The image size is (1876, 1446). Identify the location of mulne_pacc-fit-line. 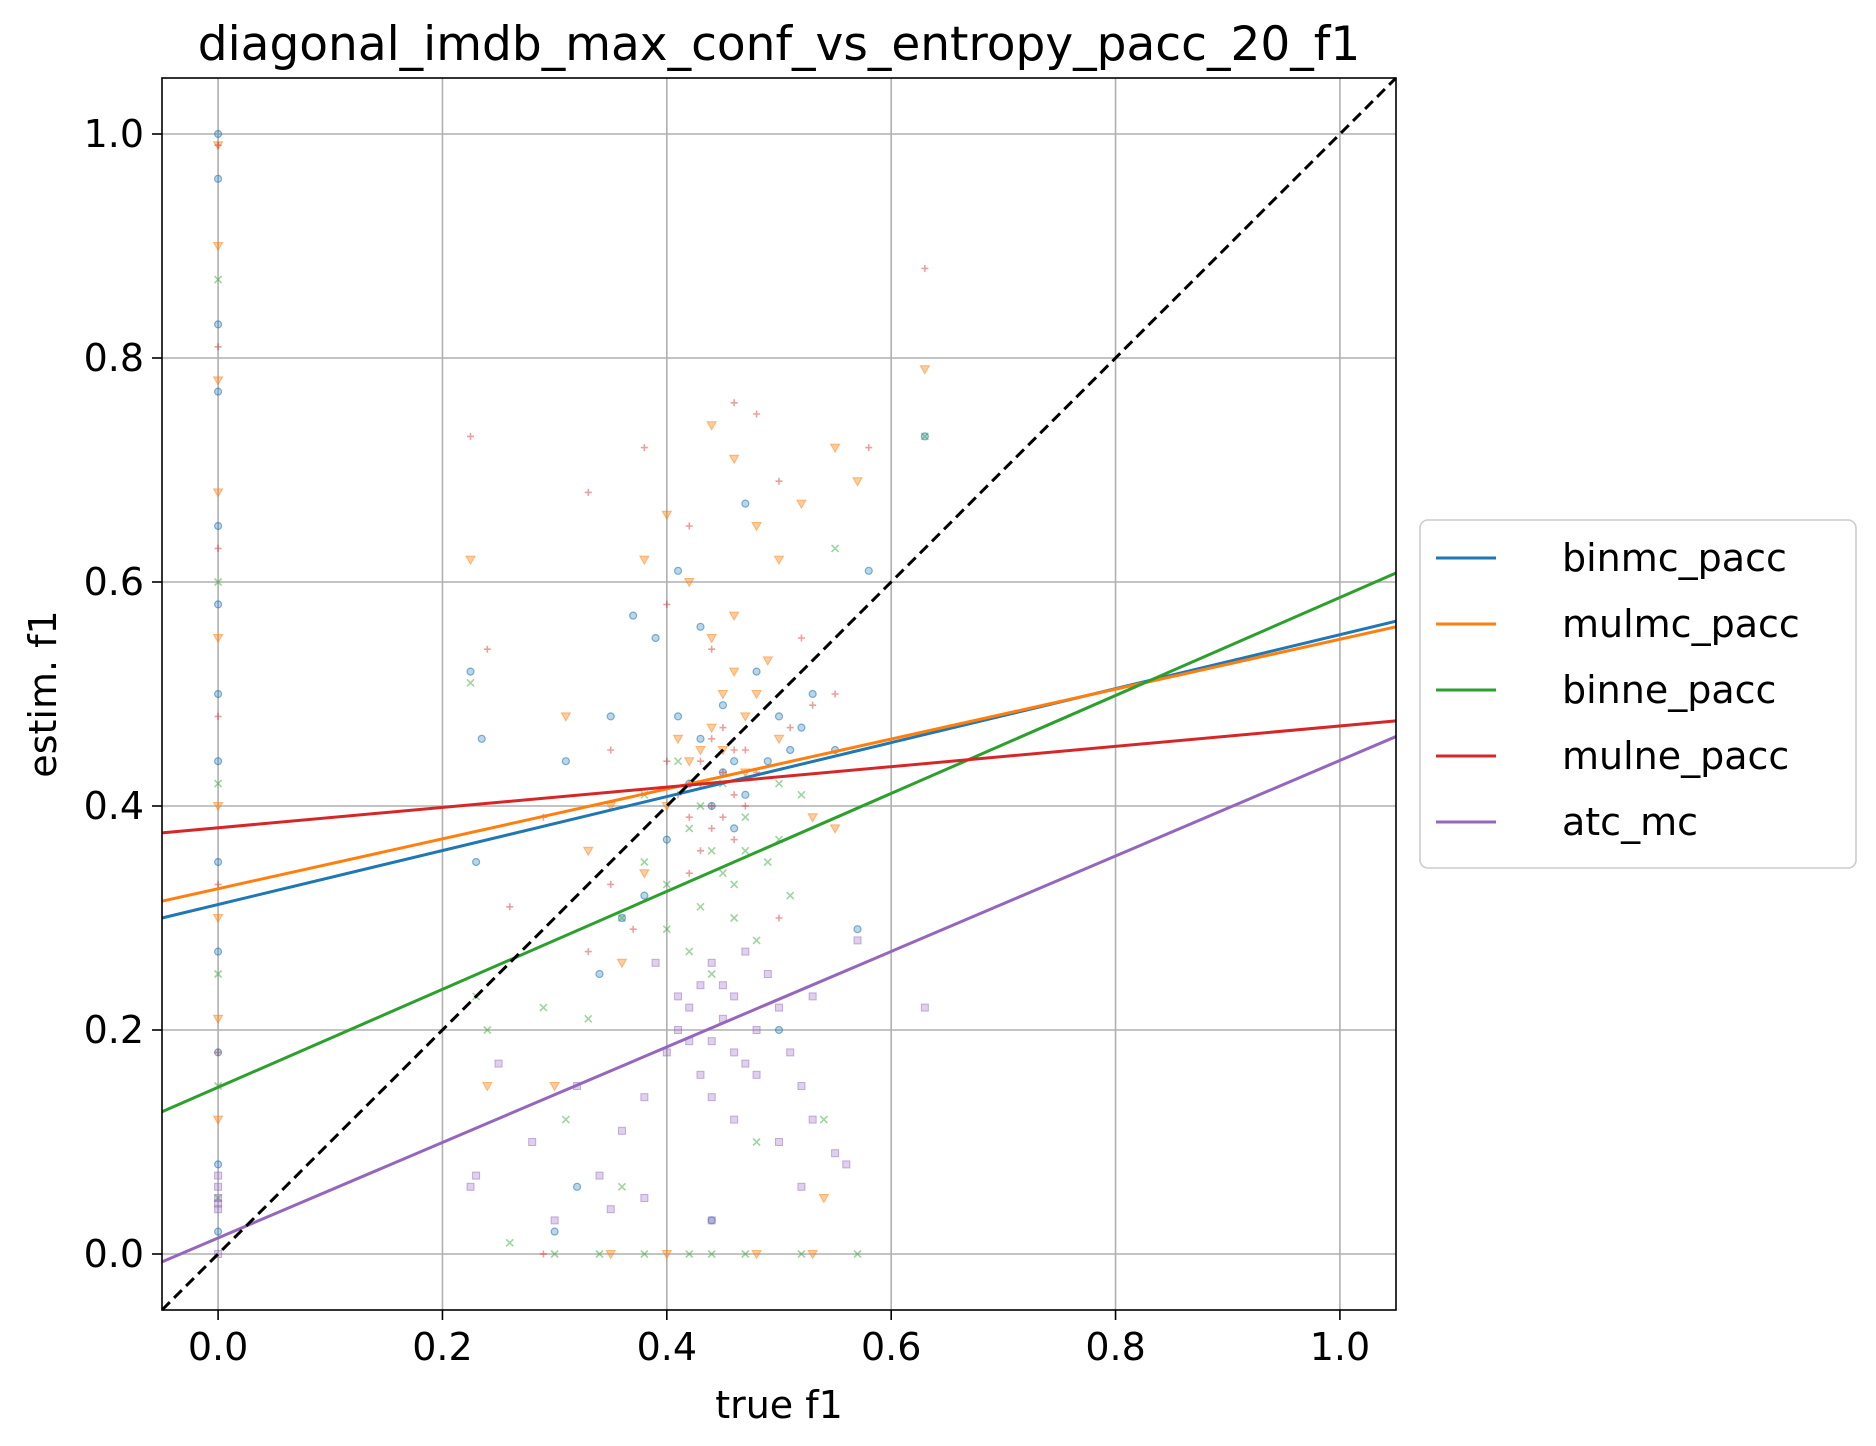
(779, 777).